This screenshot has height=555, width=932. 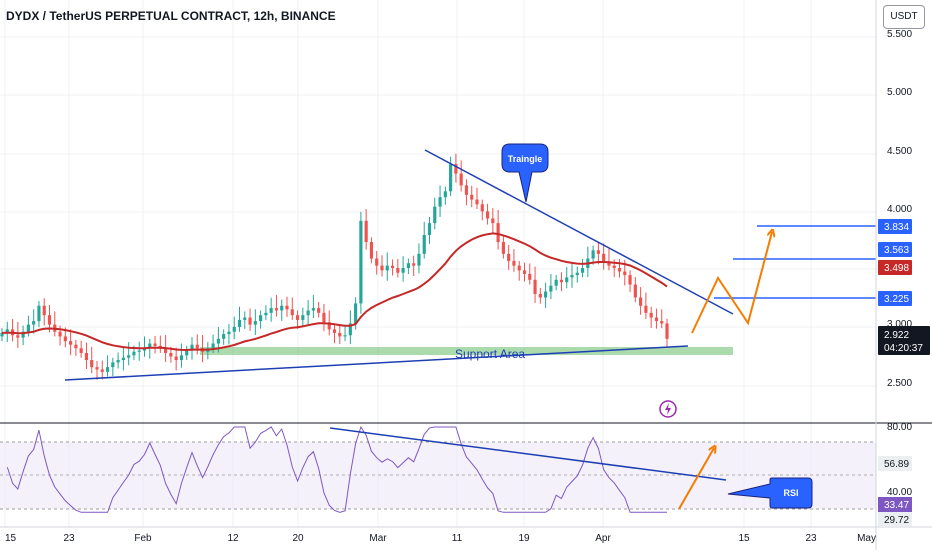 I want to click on last-price-label: 2.922 04:20:37, so click(x=904, y=340).